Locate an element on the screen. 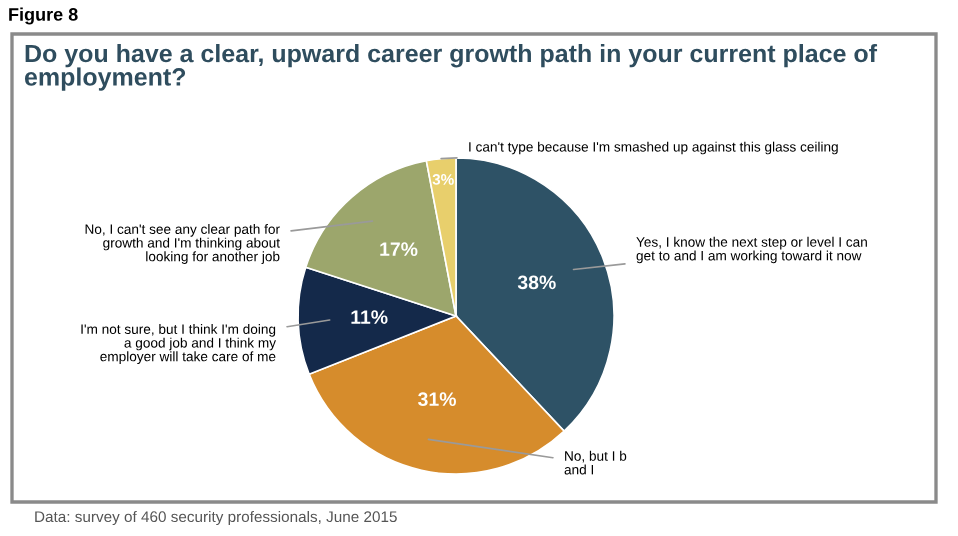 The image size is (958, 536). data-label: 11% is located at coordinates (369, 317).